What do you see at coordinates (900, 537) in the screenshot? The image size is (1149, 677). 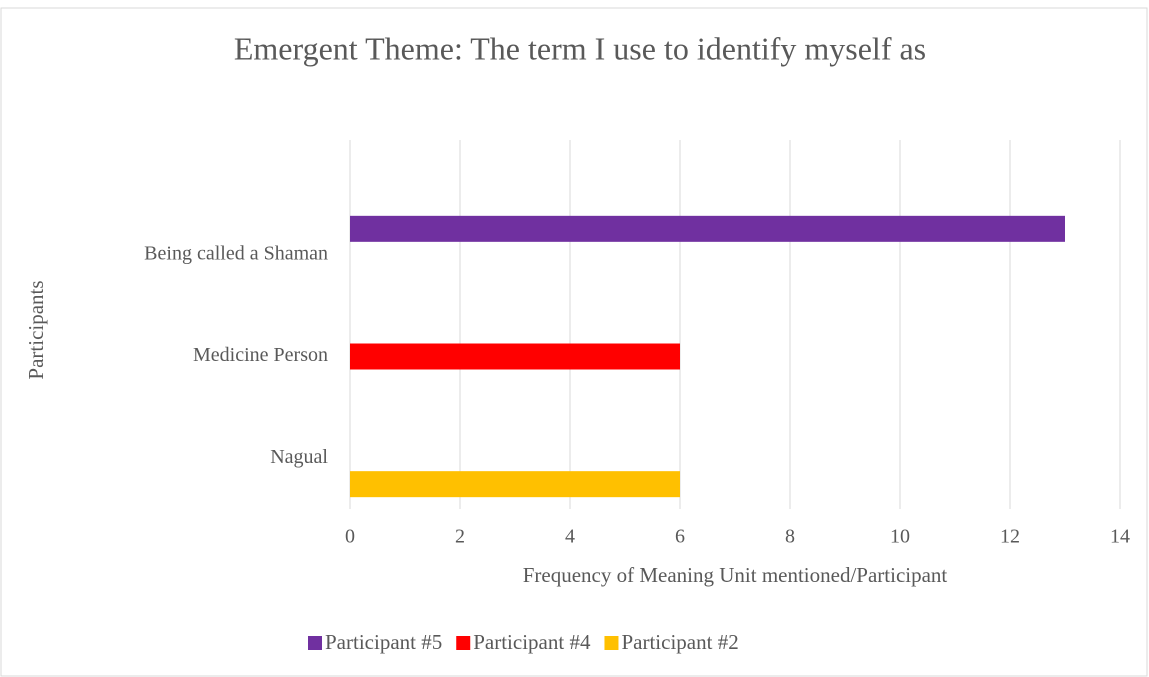 I see `x-tick-label: 10` at bounding box center [900, 537].